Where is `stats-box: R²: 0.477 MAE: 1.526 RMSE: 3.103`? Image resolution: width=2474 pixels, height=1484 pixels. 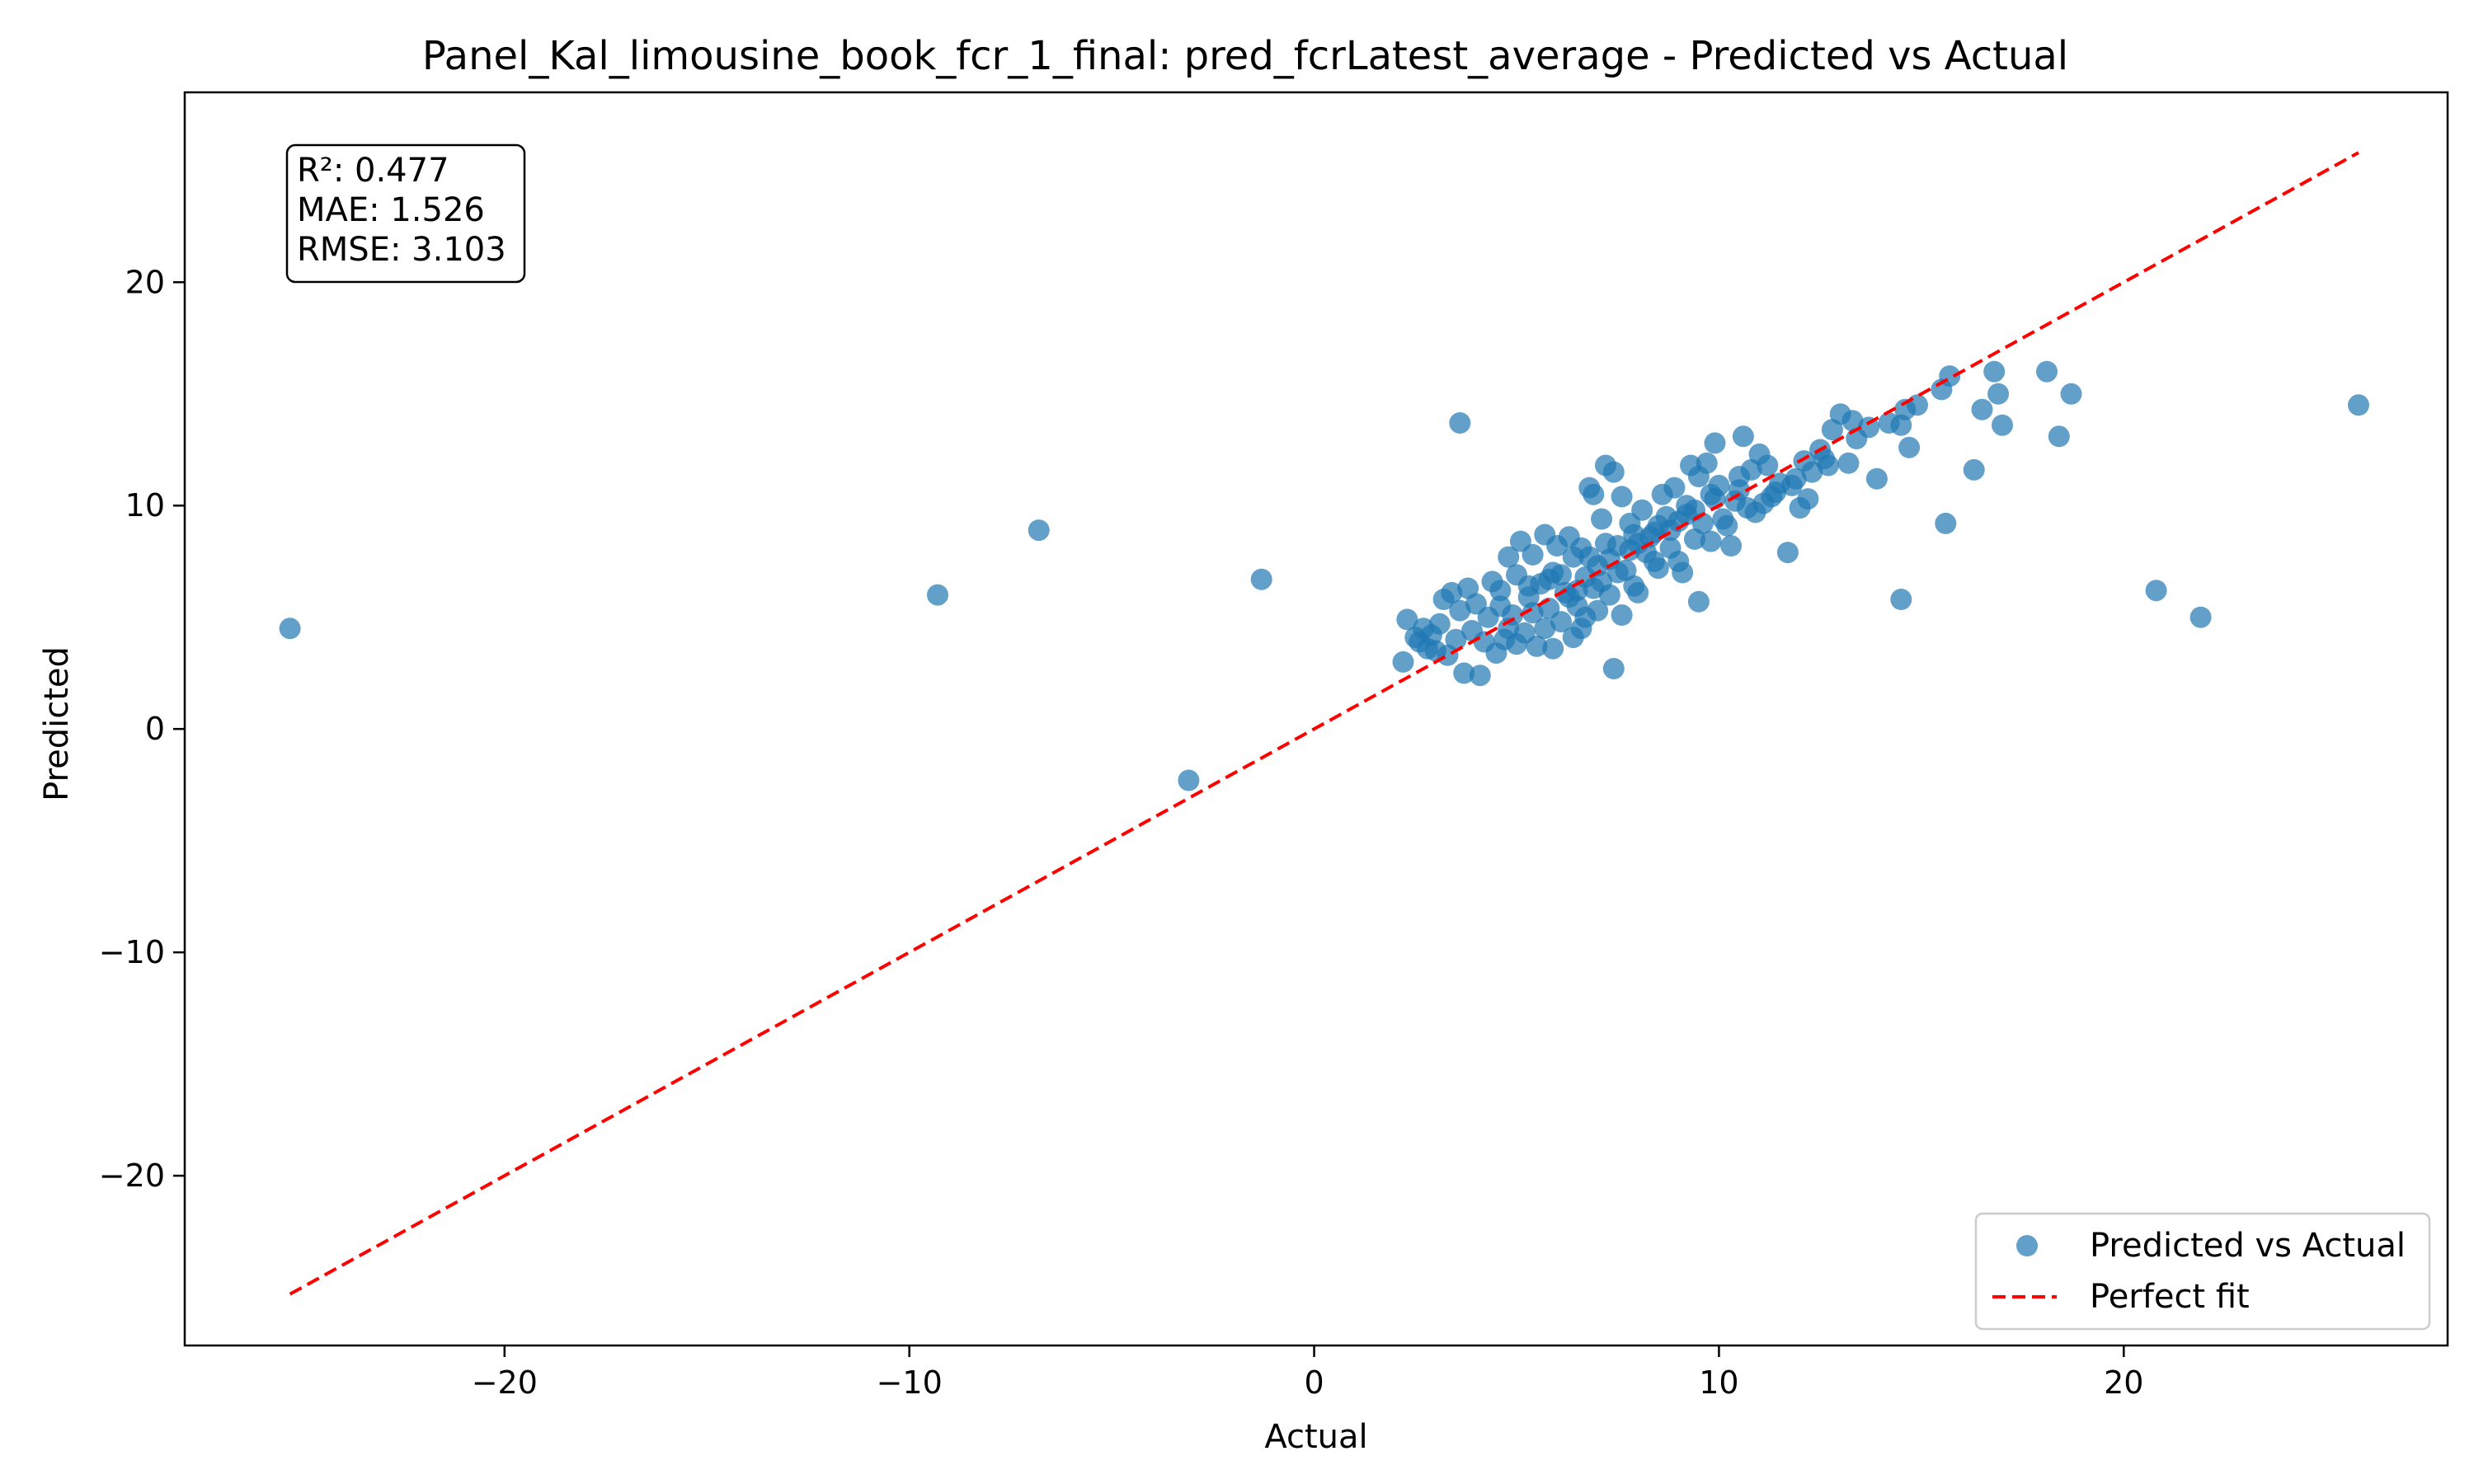
stats-box: R²: 0.477 MAE: 1.526 RMSE: 3.103 is located at coordinates (405, 213).